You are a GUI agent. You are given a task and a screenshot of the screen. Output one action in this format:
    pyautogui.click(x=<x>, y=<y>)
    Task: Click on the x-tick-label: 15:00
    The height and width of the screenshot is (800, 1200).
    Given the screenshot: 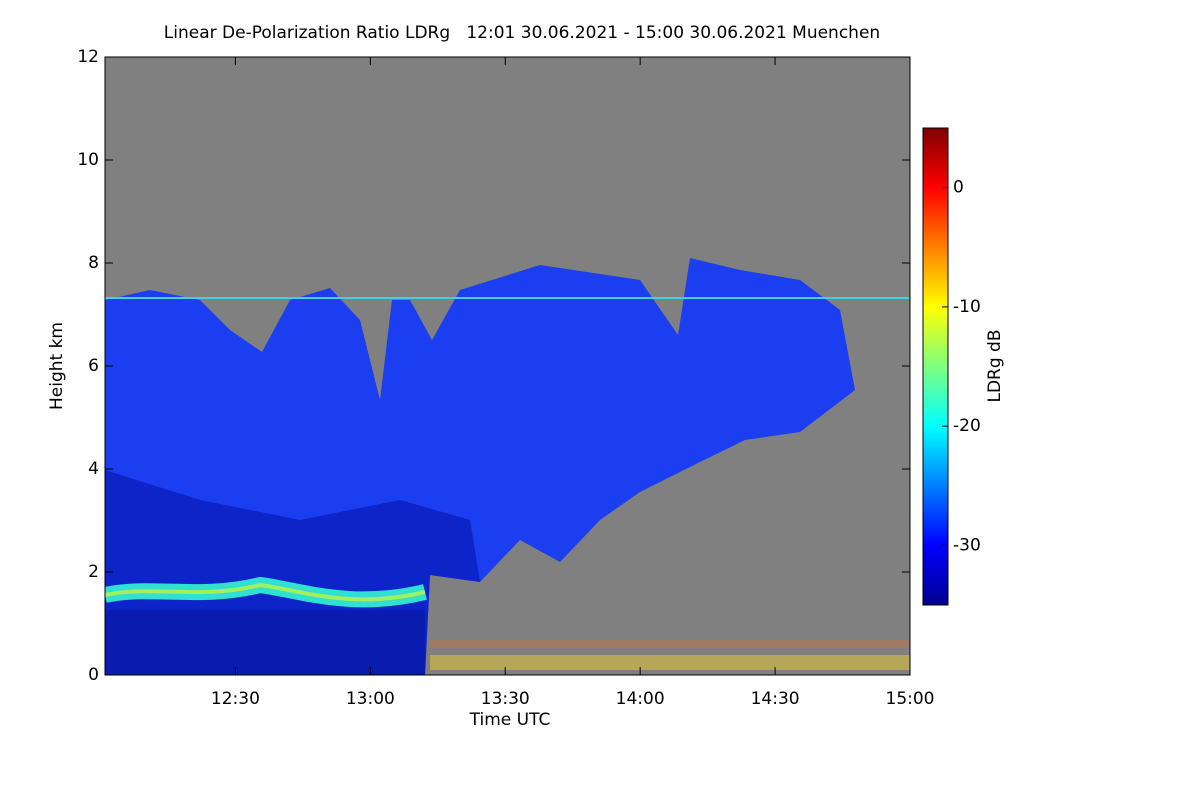 What is the action you would take?
    pyautogui.click(x=910, y=699)
    